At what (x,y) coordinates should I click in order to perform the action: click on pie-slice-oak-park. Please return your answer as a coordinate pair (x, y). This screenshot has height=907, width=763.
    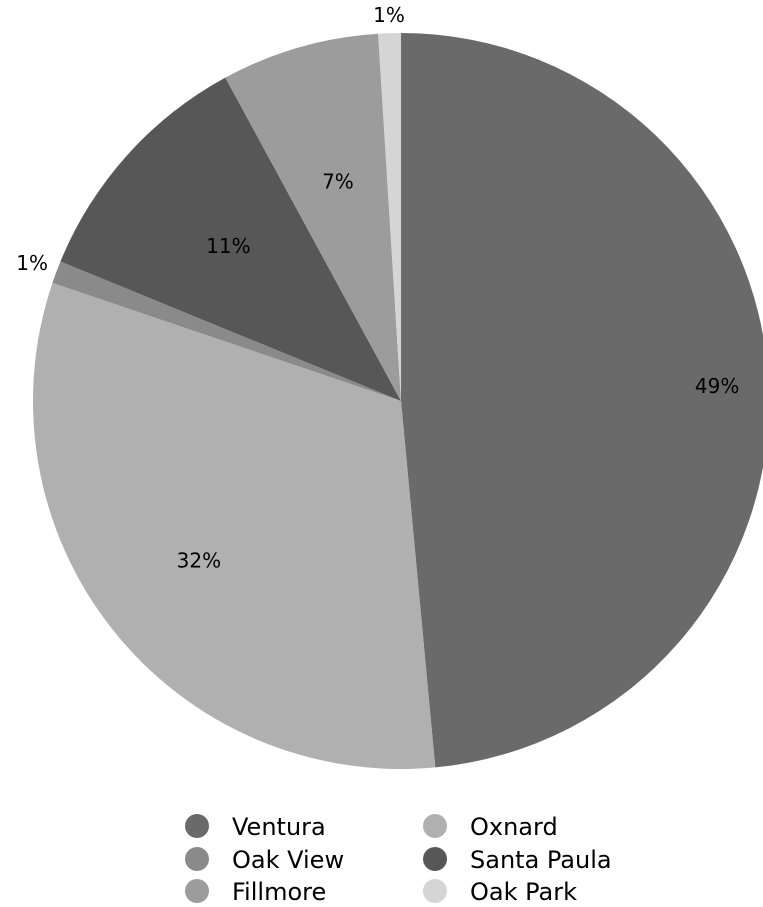
    Looking at the image, I should click on (389, 217).